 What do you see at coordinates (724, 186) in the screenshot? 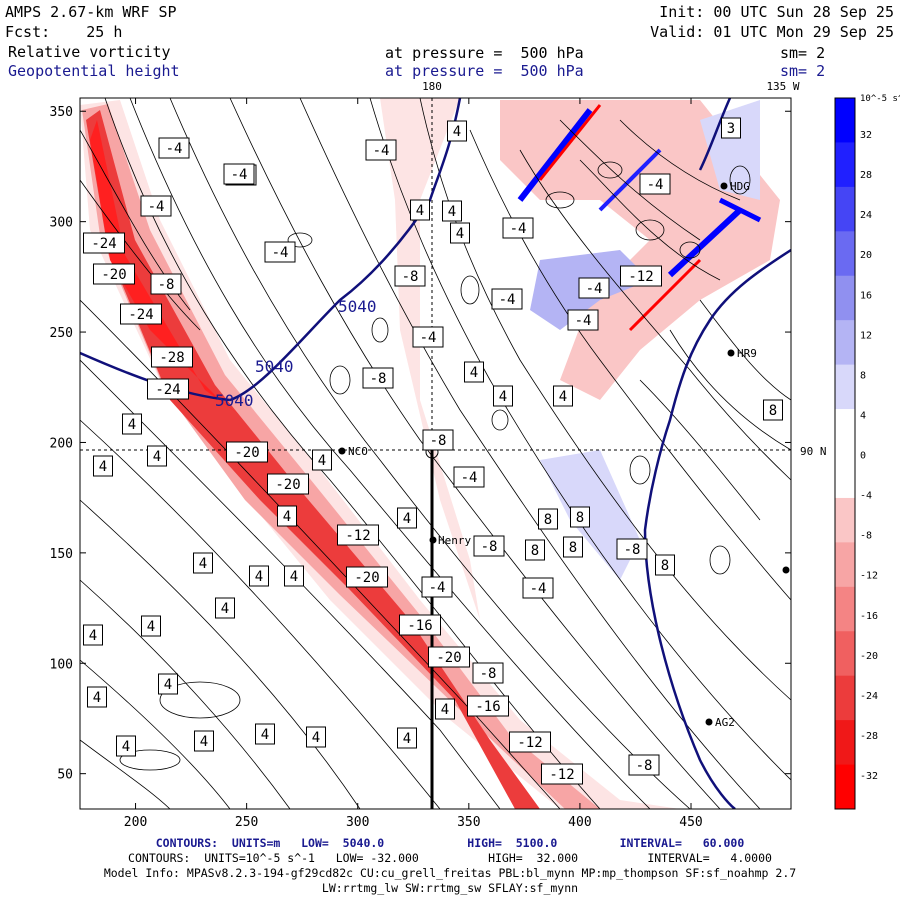
I see `station-hdg-marker` at bounding box center [724, 186].